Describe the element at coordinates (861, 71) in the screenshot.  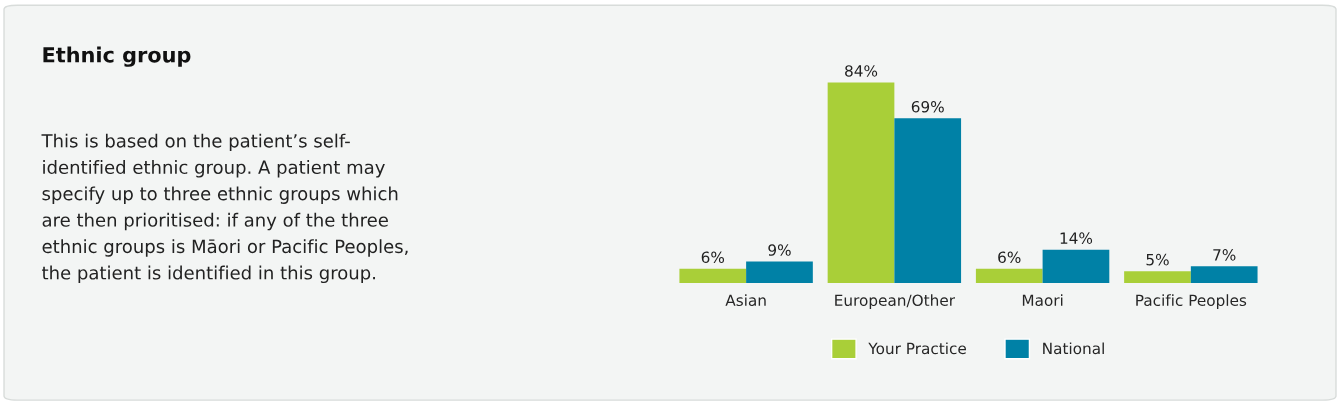
I see `data-label: 84%` at that location.